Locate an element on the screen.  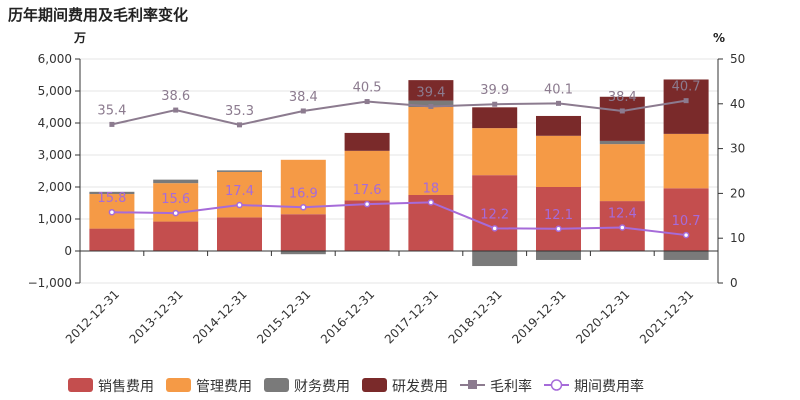
legend-item: 期间费用率 is located at coordinates (594, 386).